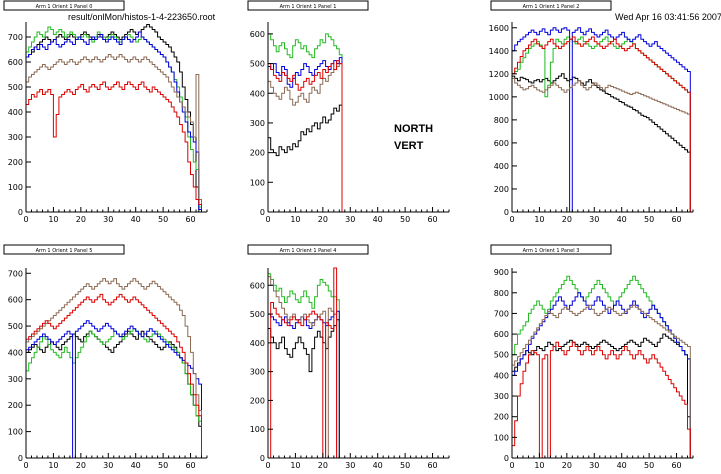 The width and height of the screenshot is (721, 474). What do you see at coordinates (551, 251) in the screenshot?
I see `panel-title: Arm 1 Orient 1 Panel 3` at bounding box center [551, 251].